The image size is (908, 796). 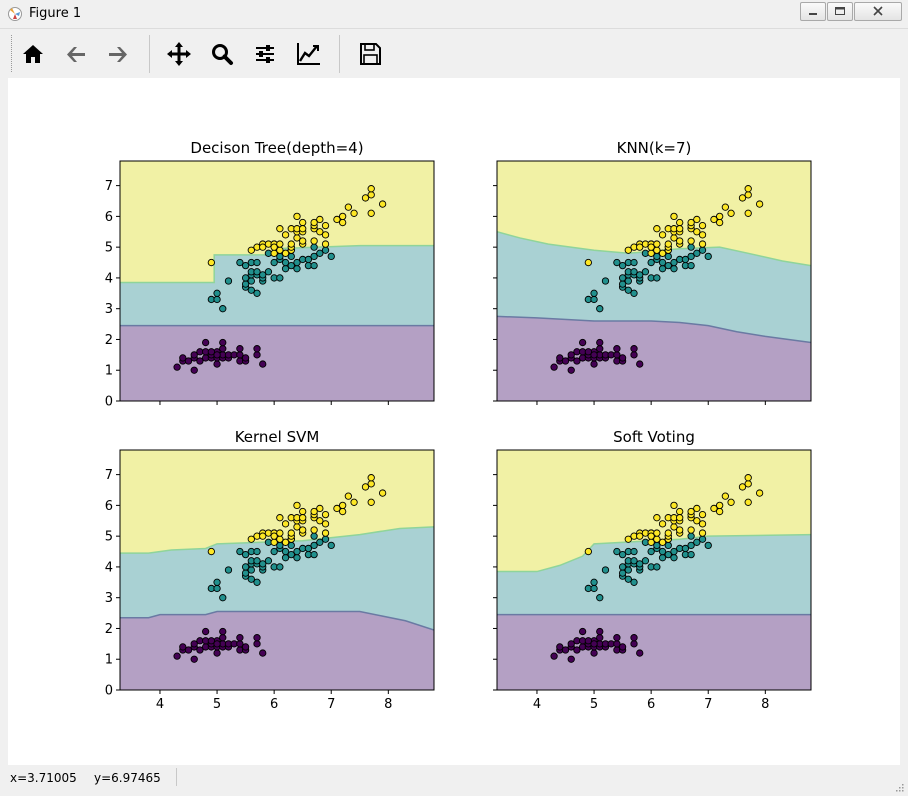 I want to click on pan-button, so click(x=179, y=54).